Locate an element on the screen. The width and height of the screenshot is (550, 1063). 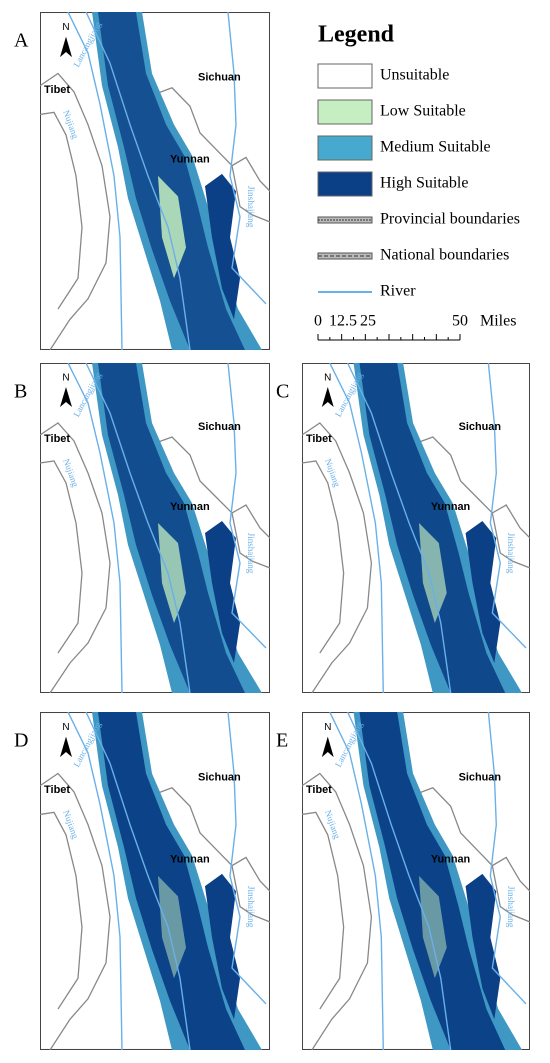
panel-label: E is located at coordinates (282, 741).